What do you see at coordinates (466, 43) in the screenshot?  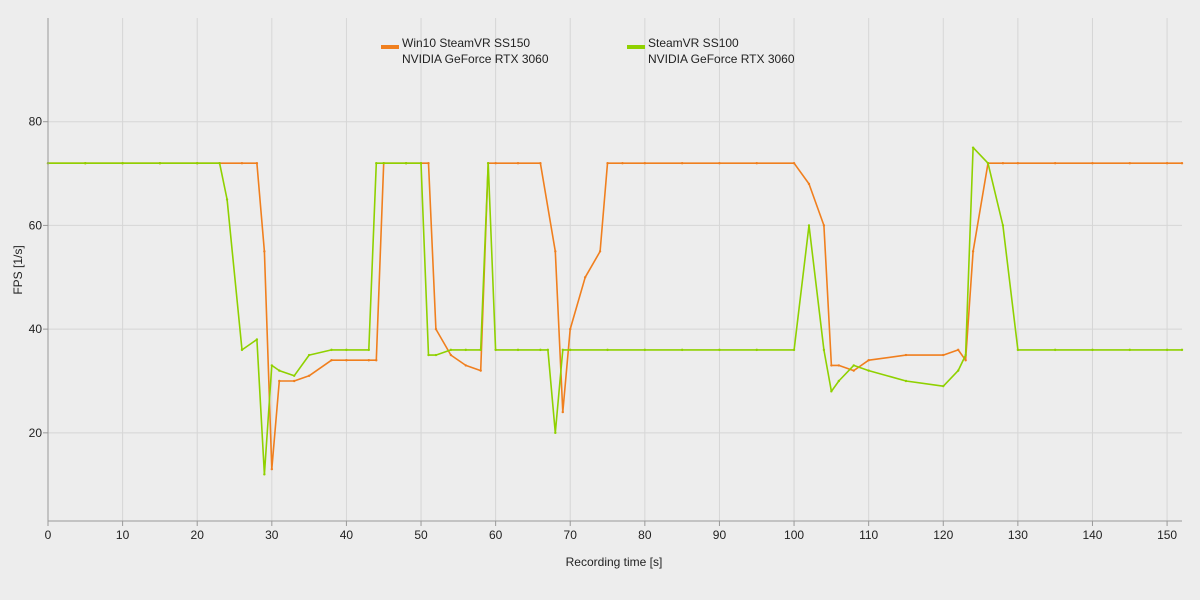 I see `legend-label: Win10 SteamVR SS150` at bounding box center [466, 43].